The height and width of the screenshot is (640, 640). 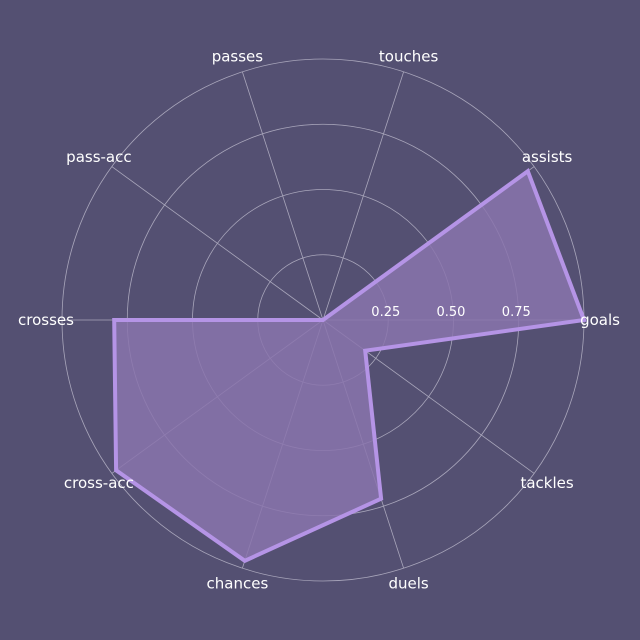 I want to click on category-label-crosses: crosses, so click(x=46, y=320).